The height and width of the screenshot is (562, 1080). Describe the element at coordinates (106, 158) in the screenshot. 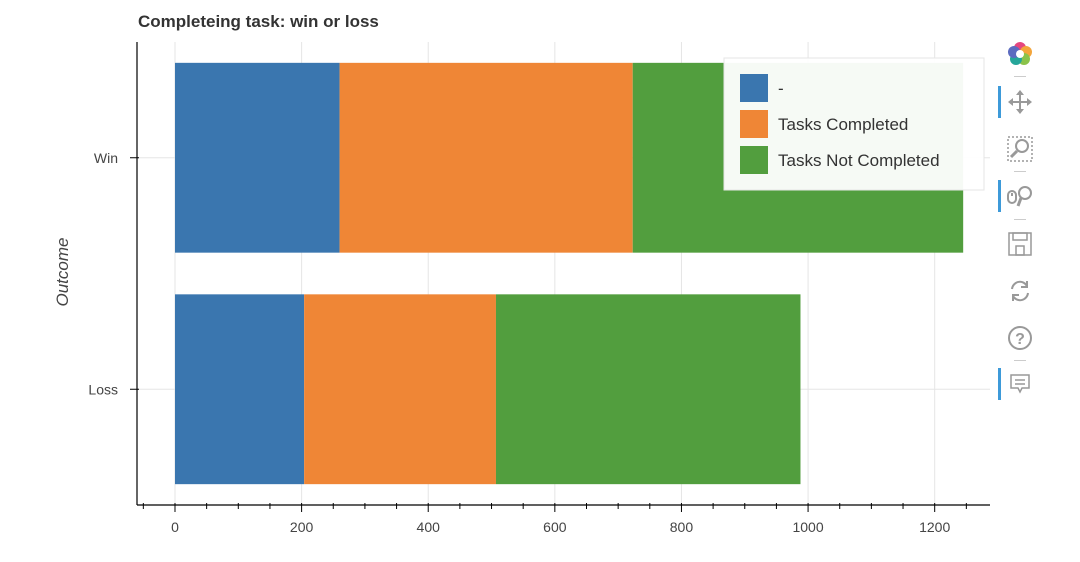

I see `y-tick-label: Win` at that location.